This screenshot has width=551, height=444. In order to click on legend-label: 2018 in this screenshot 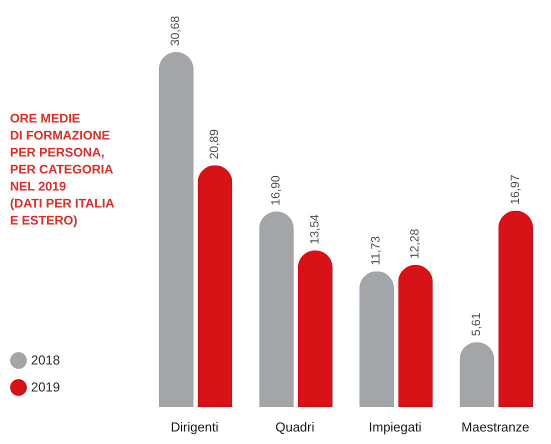, I will do `click(45, 360)`.